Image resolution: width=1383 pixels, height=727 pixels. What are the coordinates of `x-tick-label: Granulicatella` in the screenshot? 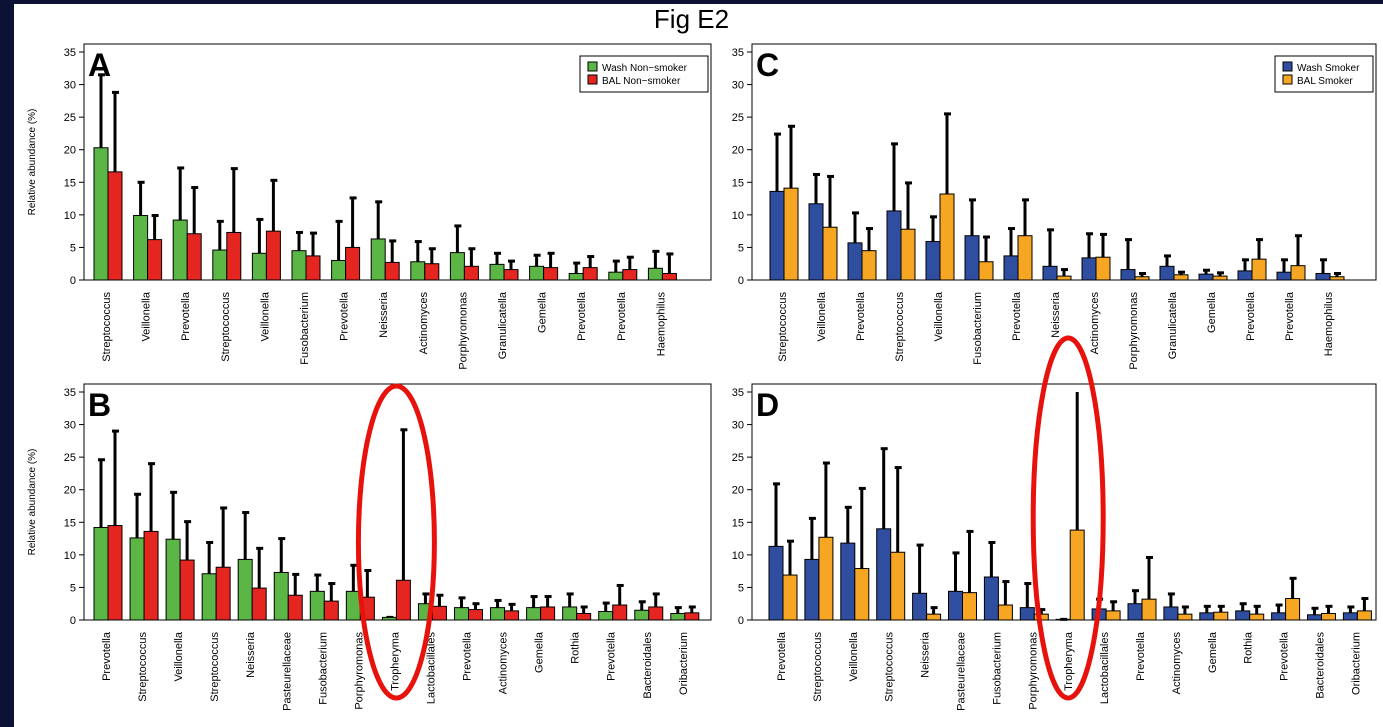 It's located at (503, 325).